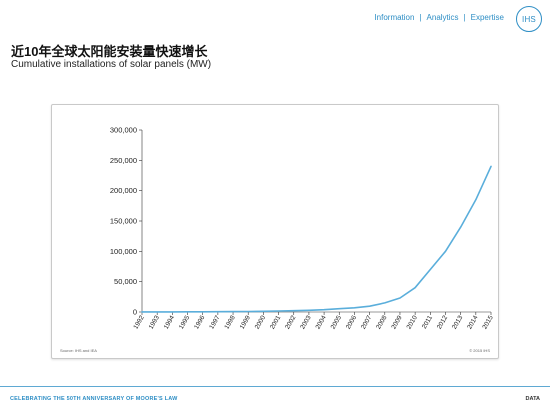 The width and height of the screenshot is (550, 412). I want to click on nav-information: Information, so click(394, 17).